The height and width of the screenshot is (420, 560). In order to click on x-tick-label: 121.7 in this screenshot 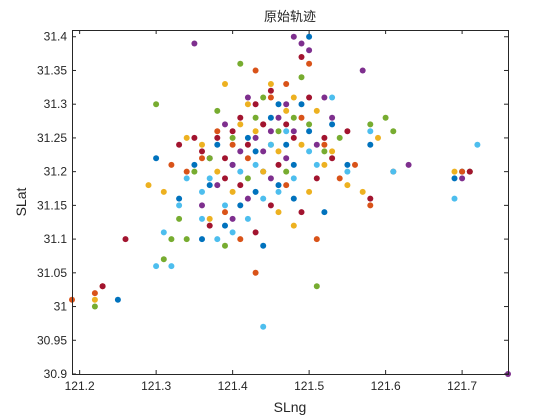, I will do `click(462, 386)`.